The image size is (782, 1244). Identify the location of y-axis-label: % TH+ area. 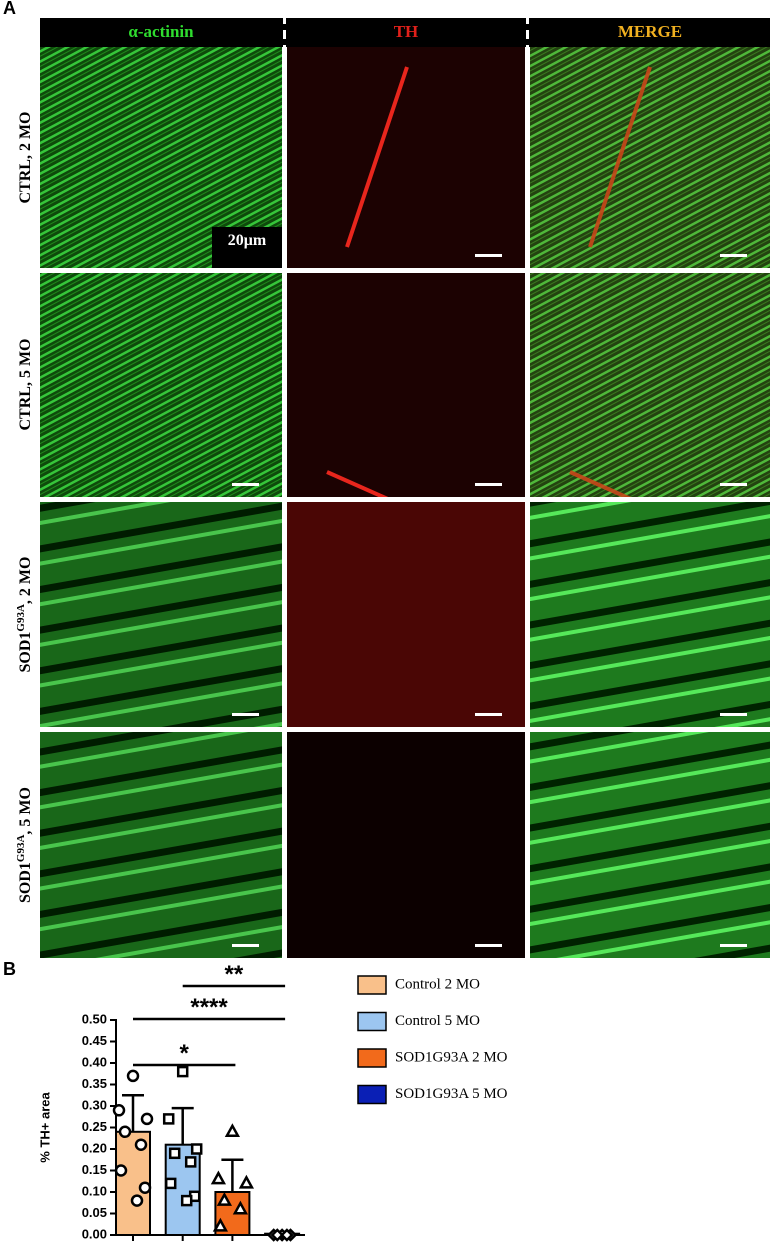
(44, 1127).